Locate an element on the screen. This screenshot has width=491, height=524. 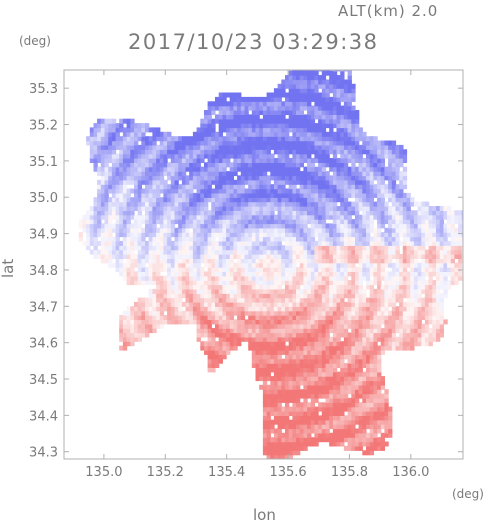
x-axis-label: lon is located at coordinates (264, 515).